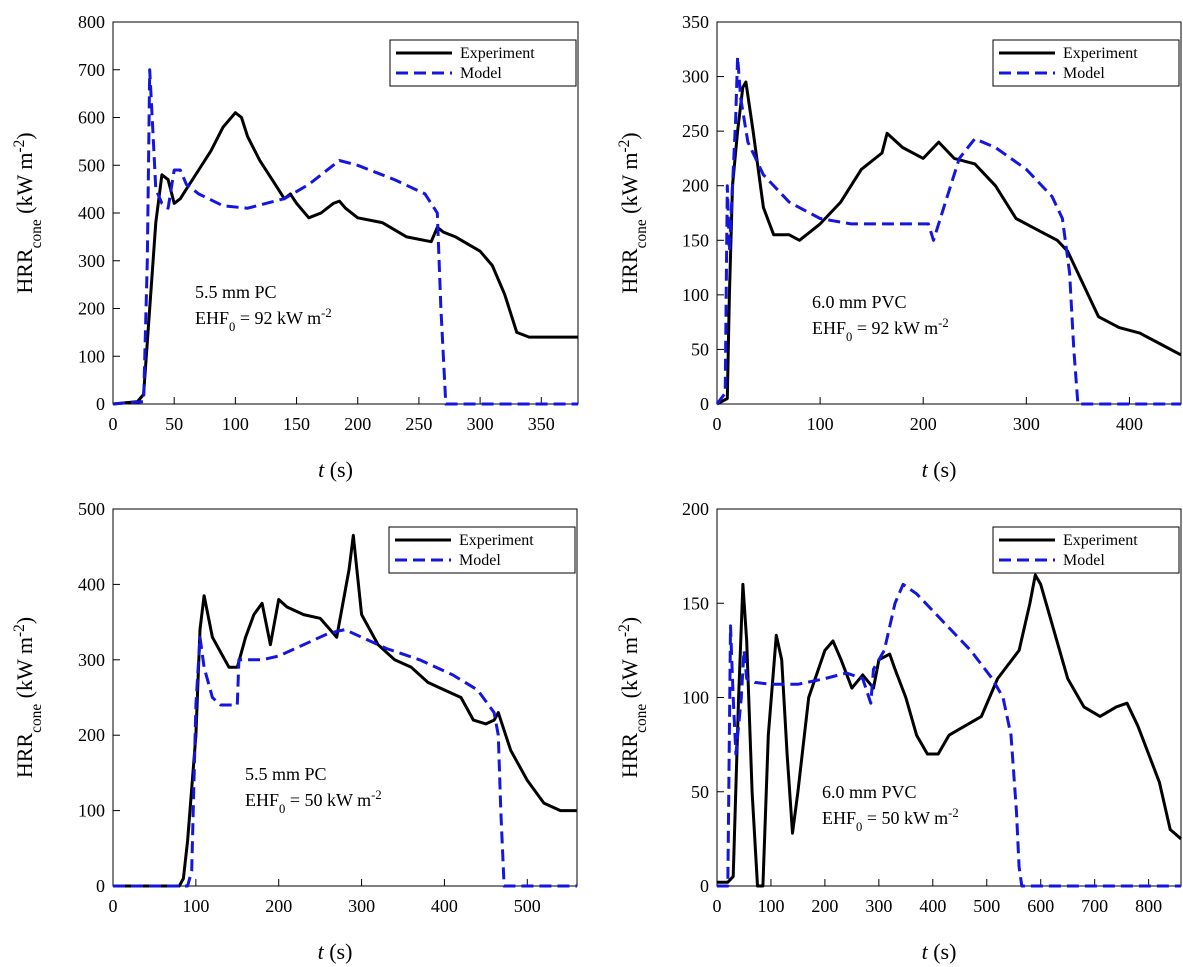  What do you see at coordinates (695, 77) in the screenshot?
I see `y-tick-label: 300` at bounding box center [695, 77].